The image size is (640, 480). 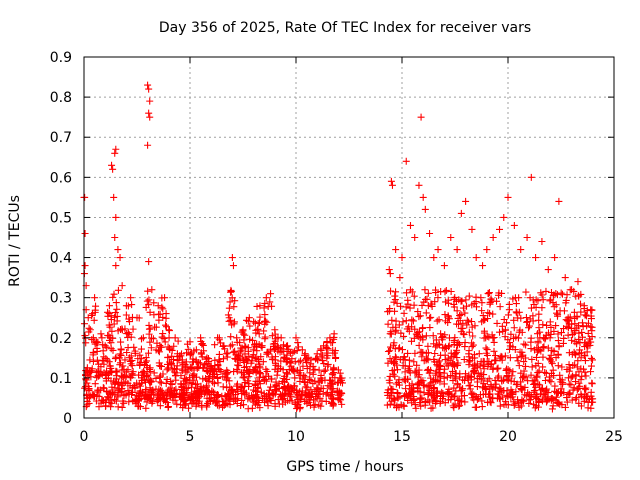 What do you see at coordinates (402, 437) in the screenshot?
I see `x-tick-label: 15` at bounding box center [402, 437].